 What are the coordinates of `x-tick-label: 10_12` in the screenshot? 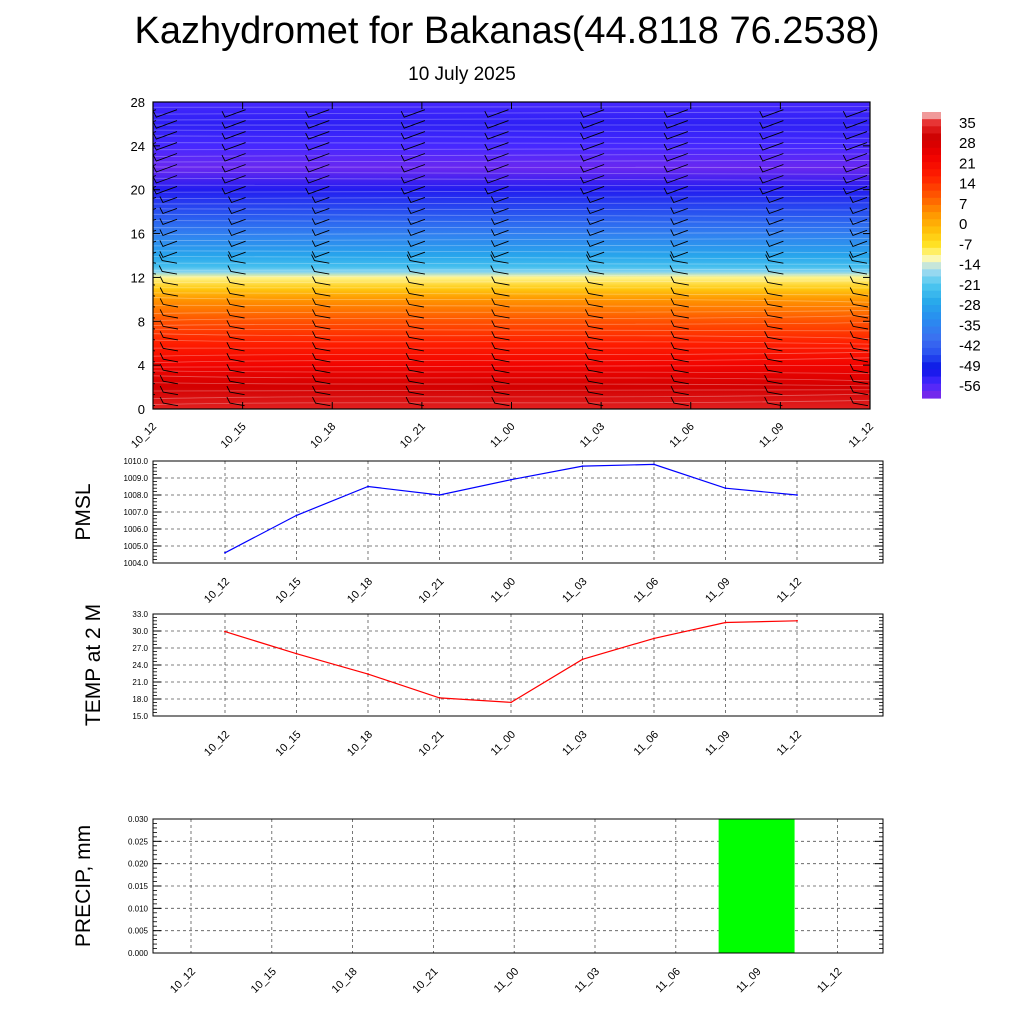 It's located at (217, 744).